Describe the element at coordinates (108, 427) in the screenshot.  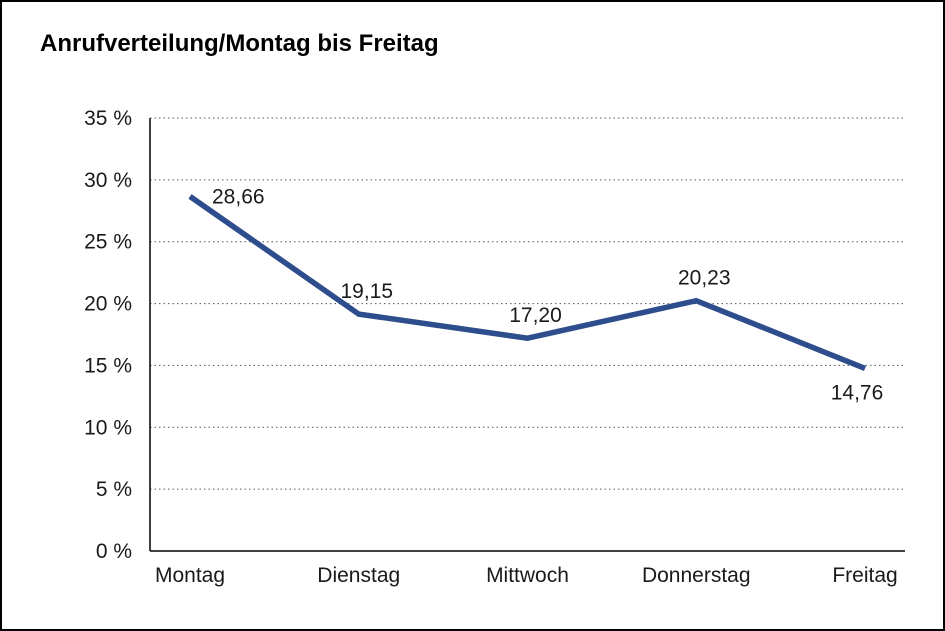
I see `y-tick-label: 10 %` at that location.